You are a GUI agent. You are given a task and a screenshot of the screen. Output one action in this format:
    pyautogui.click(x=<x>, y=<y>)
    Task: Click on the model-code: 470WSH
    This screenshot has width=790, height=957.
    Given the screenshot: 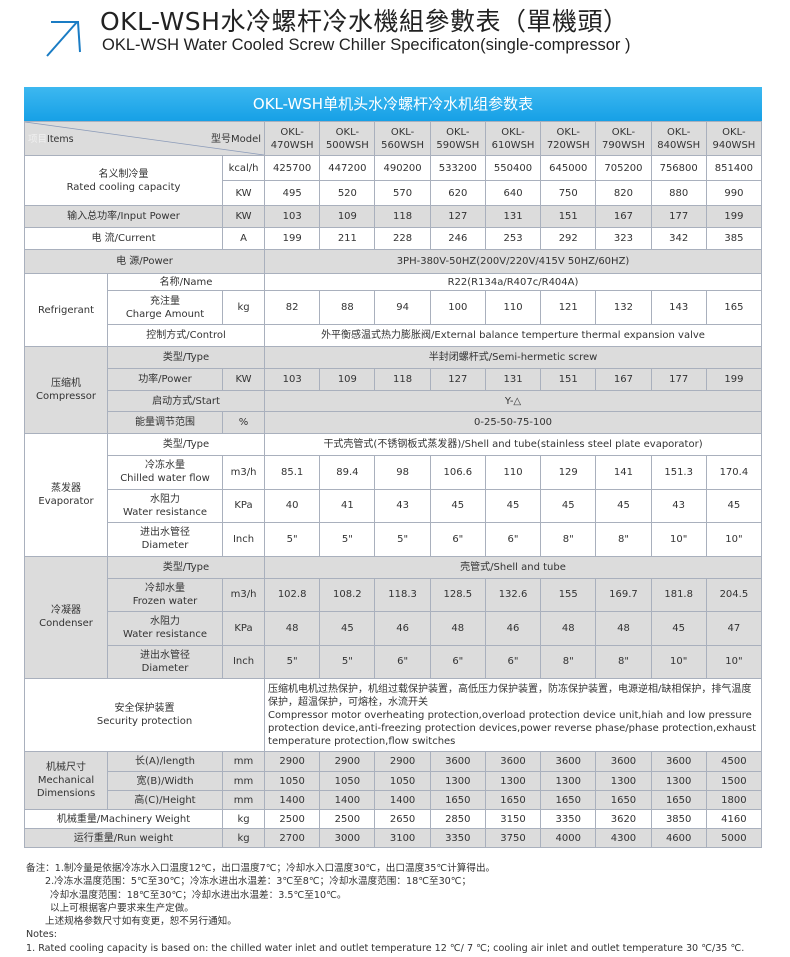 What is the action you would take?
    pyautogui.click(x=292, y=145)
    